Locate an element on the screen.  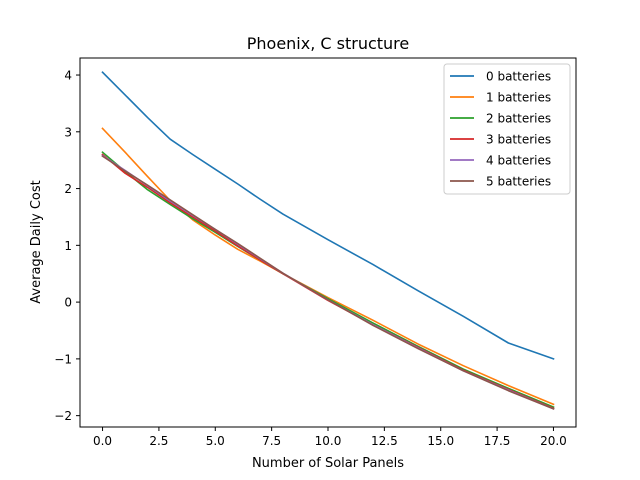
y-tick-label: 4 is located at coordinates (68, 76).